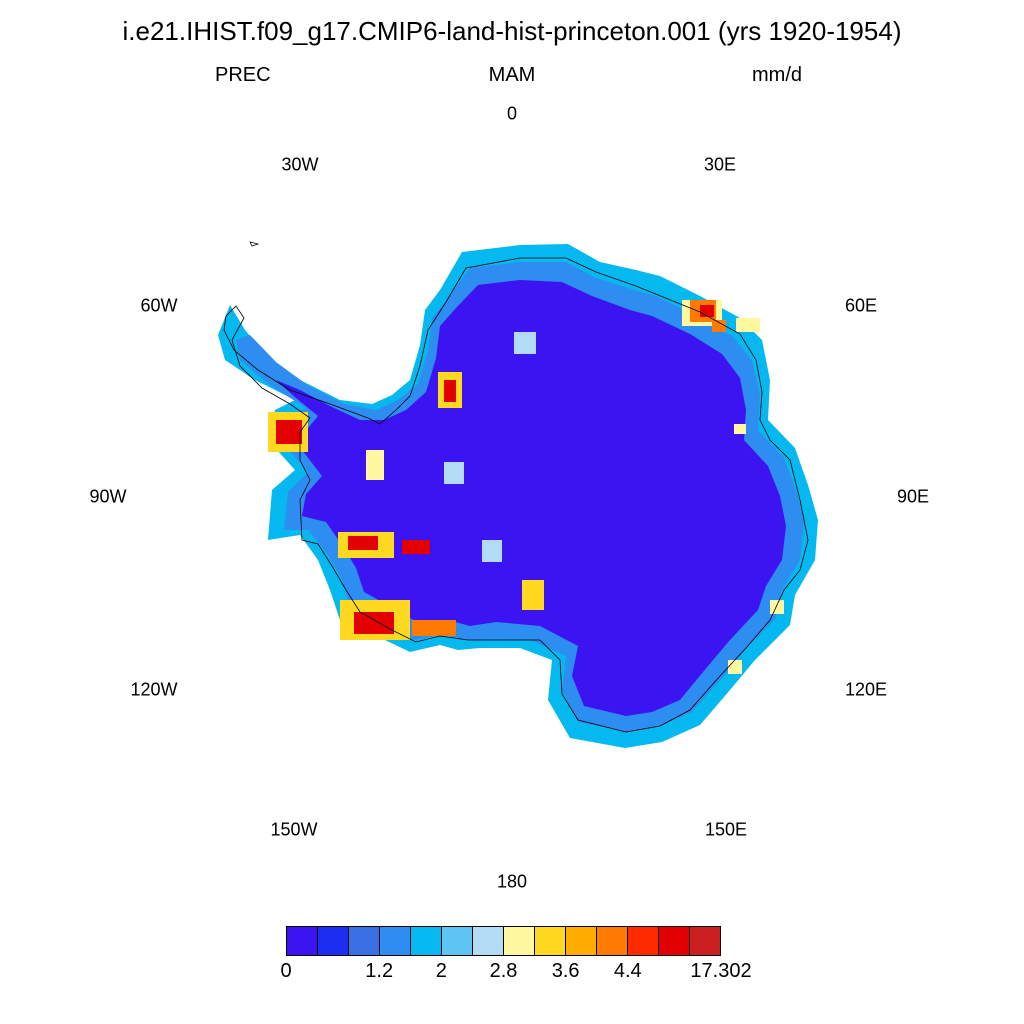  I want to click on hotspot-yellow-e, so click(748, 325).